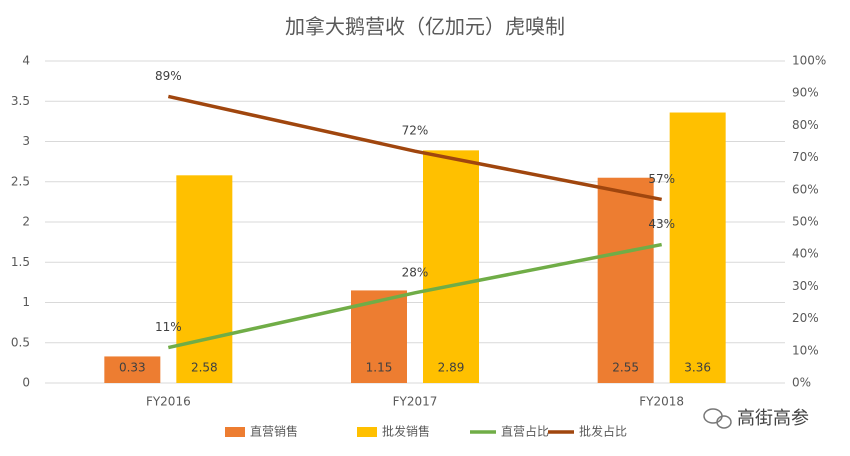 The width and height of the screenshot is (850, 456). Describe the element at coordinates (717, 418) in the screenshot. I see `watermark-icon` at that location.